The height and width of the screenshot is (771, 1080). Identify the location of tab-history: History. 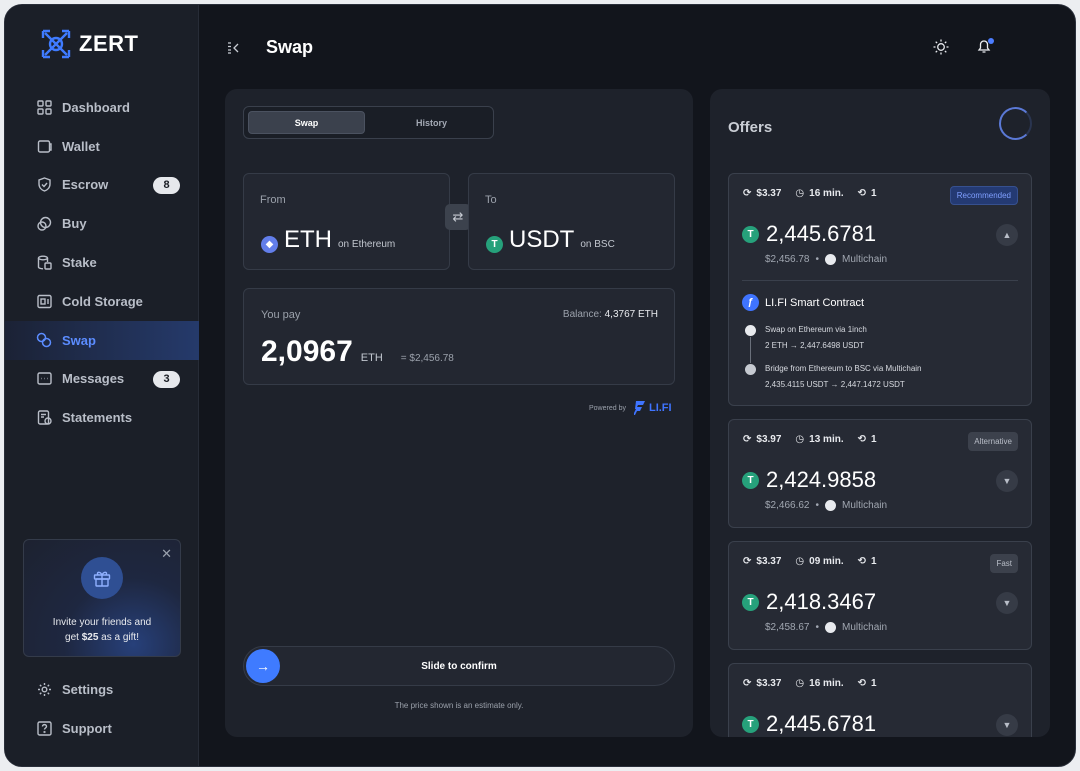
(431, 122).